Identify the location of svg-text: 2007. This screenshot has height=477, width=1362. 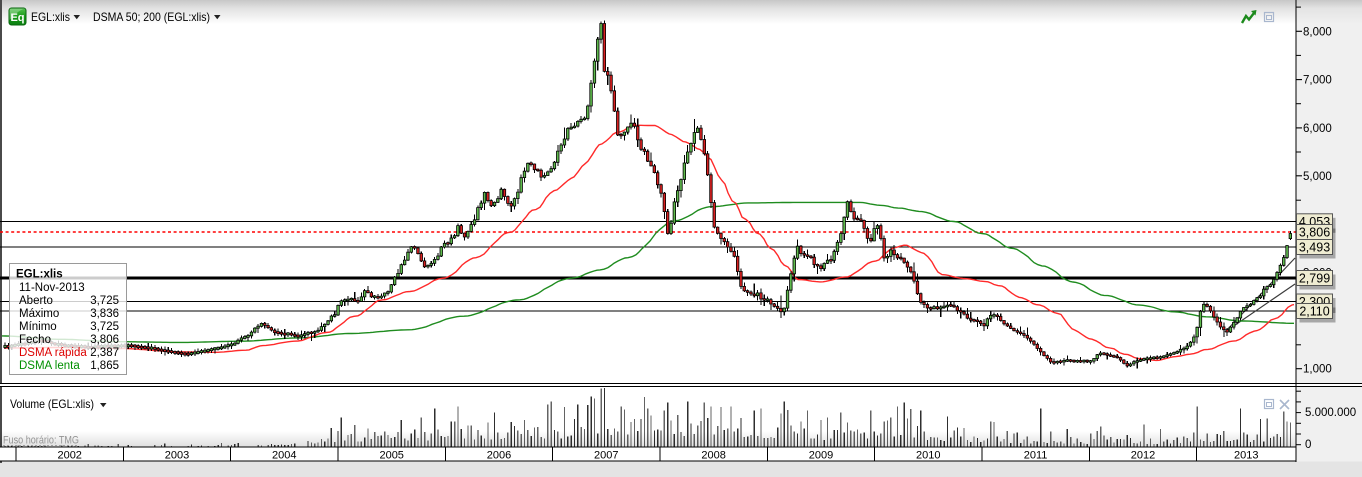
(606, 455).